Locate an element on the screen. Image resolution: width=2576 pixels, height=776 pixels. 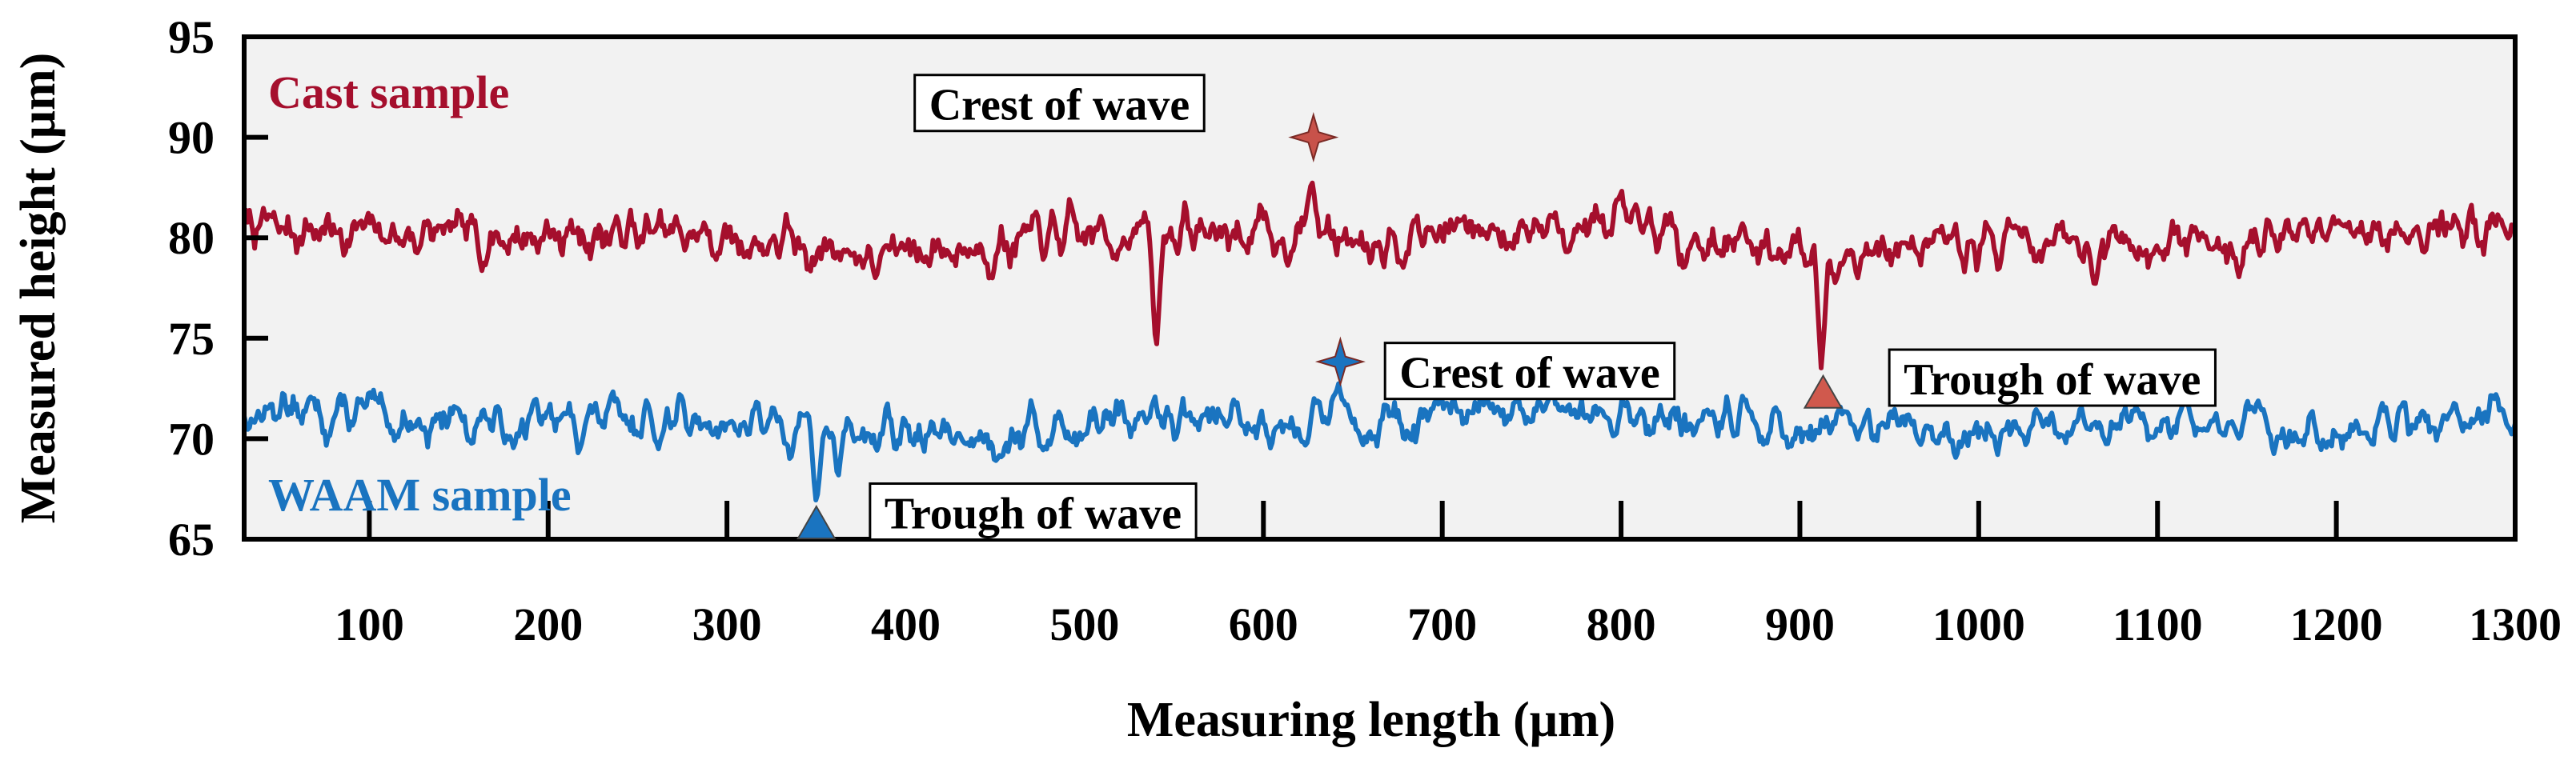
waam-series-label: WAAM sample is located at coordinates (420, 495).